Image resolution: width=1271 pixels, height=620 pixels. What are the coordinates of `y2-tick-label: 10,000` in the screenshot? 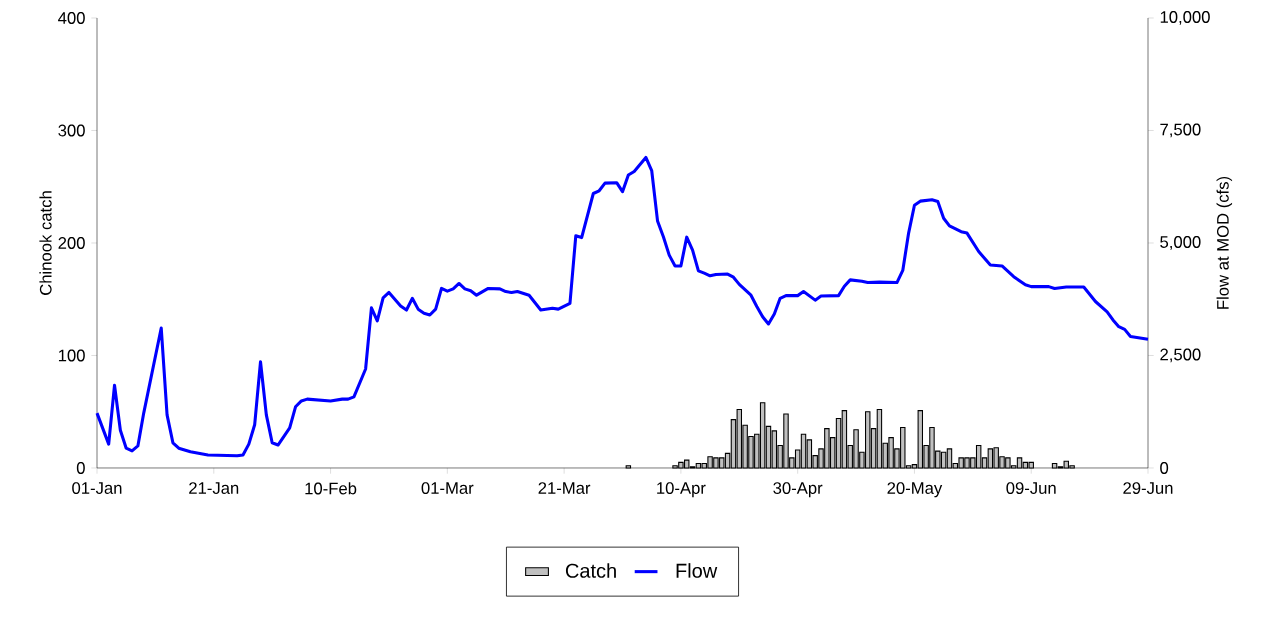 It's located at (1185, 18).